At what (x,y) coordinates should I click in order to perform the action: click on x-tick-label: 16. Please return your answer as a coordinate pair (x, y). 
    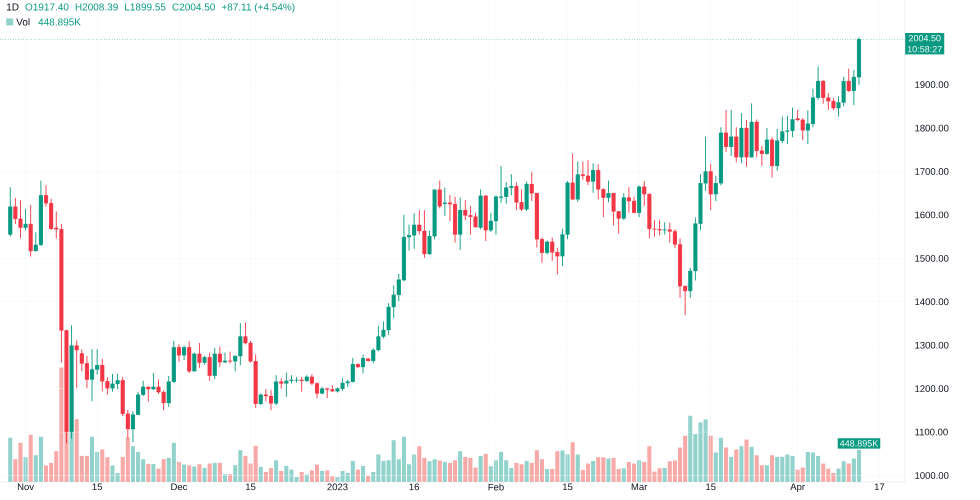
    Looking at the image, I should click on (415, 487).